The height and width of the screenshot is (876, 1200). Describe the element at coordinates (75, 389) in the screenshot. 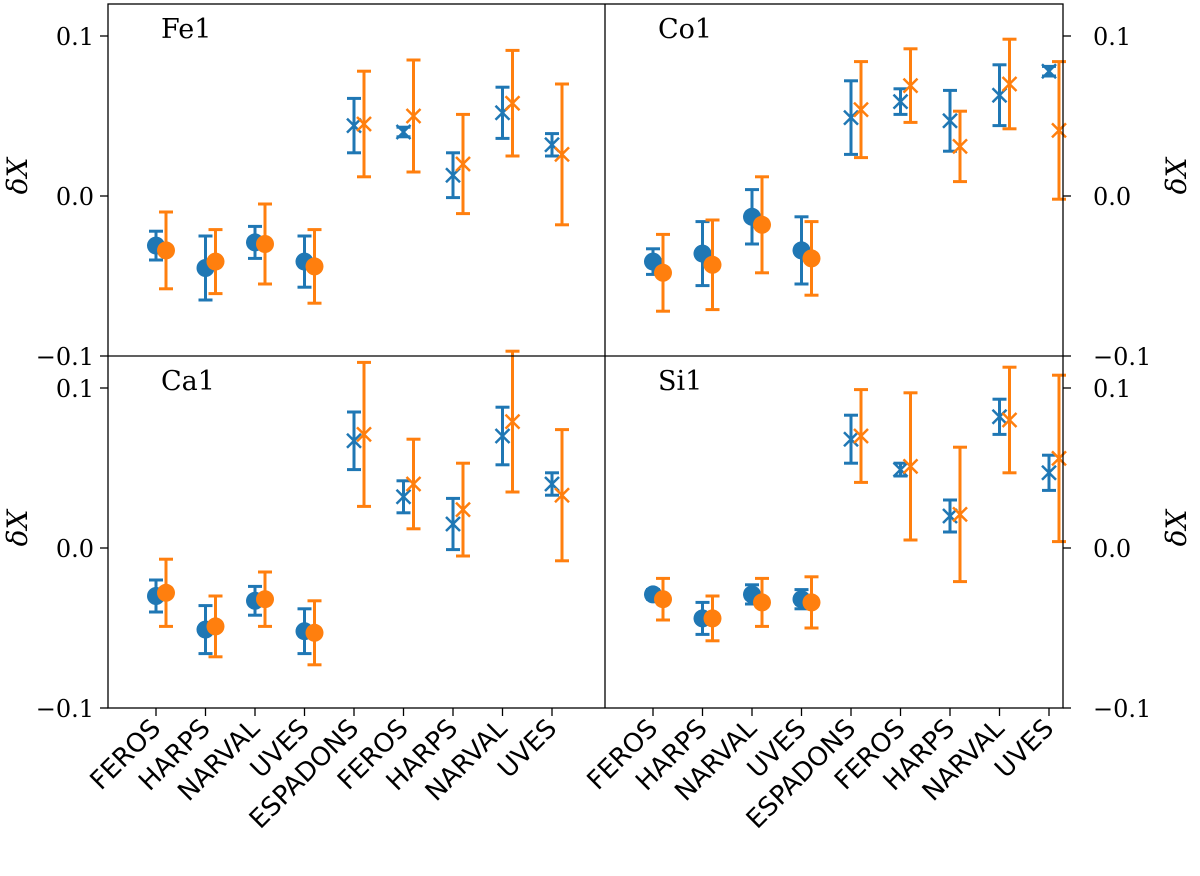

I see `y-tick-label-left: 0.1` at that location.